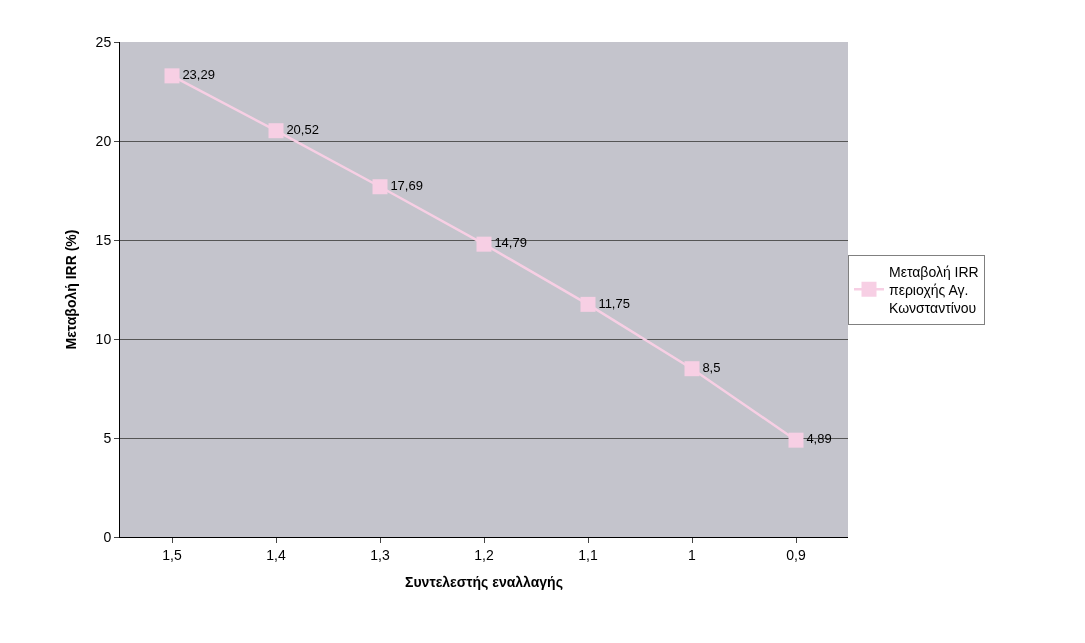 The height and width of the screenshot is (643, 1085). Describe the element at coordinates (107, 536) in the screenshot. I see `y-tick-label: 0` at that location.